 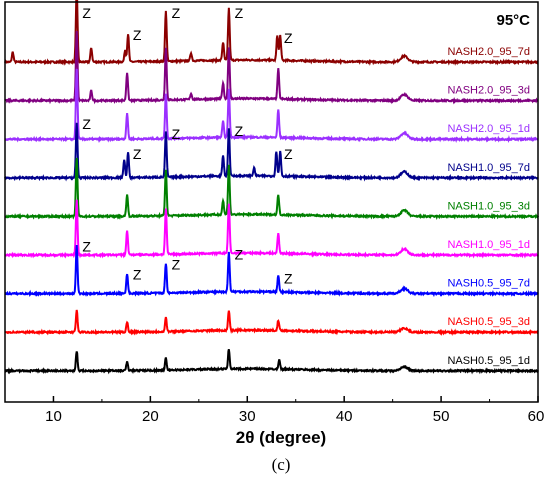 What do you see at coordinates (53, 416) in the screenshot?
I see `x-tick-label: 10` at bounding box center [53, 416].